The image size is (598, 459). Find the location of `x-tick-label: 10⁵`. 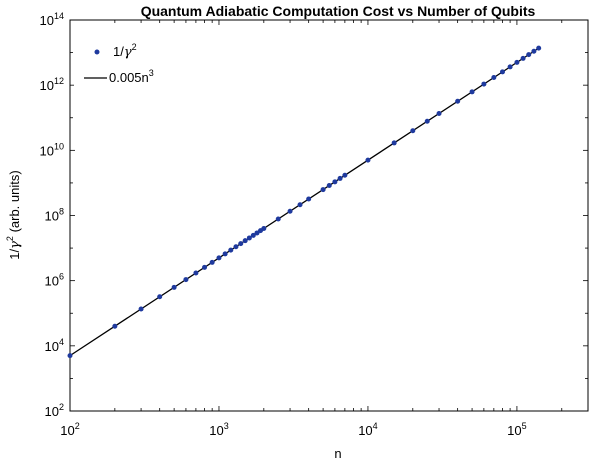

x-tick-label: 10⁵ is located at coordinates (516, 429).